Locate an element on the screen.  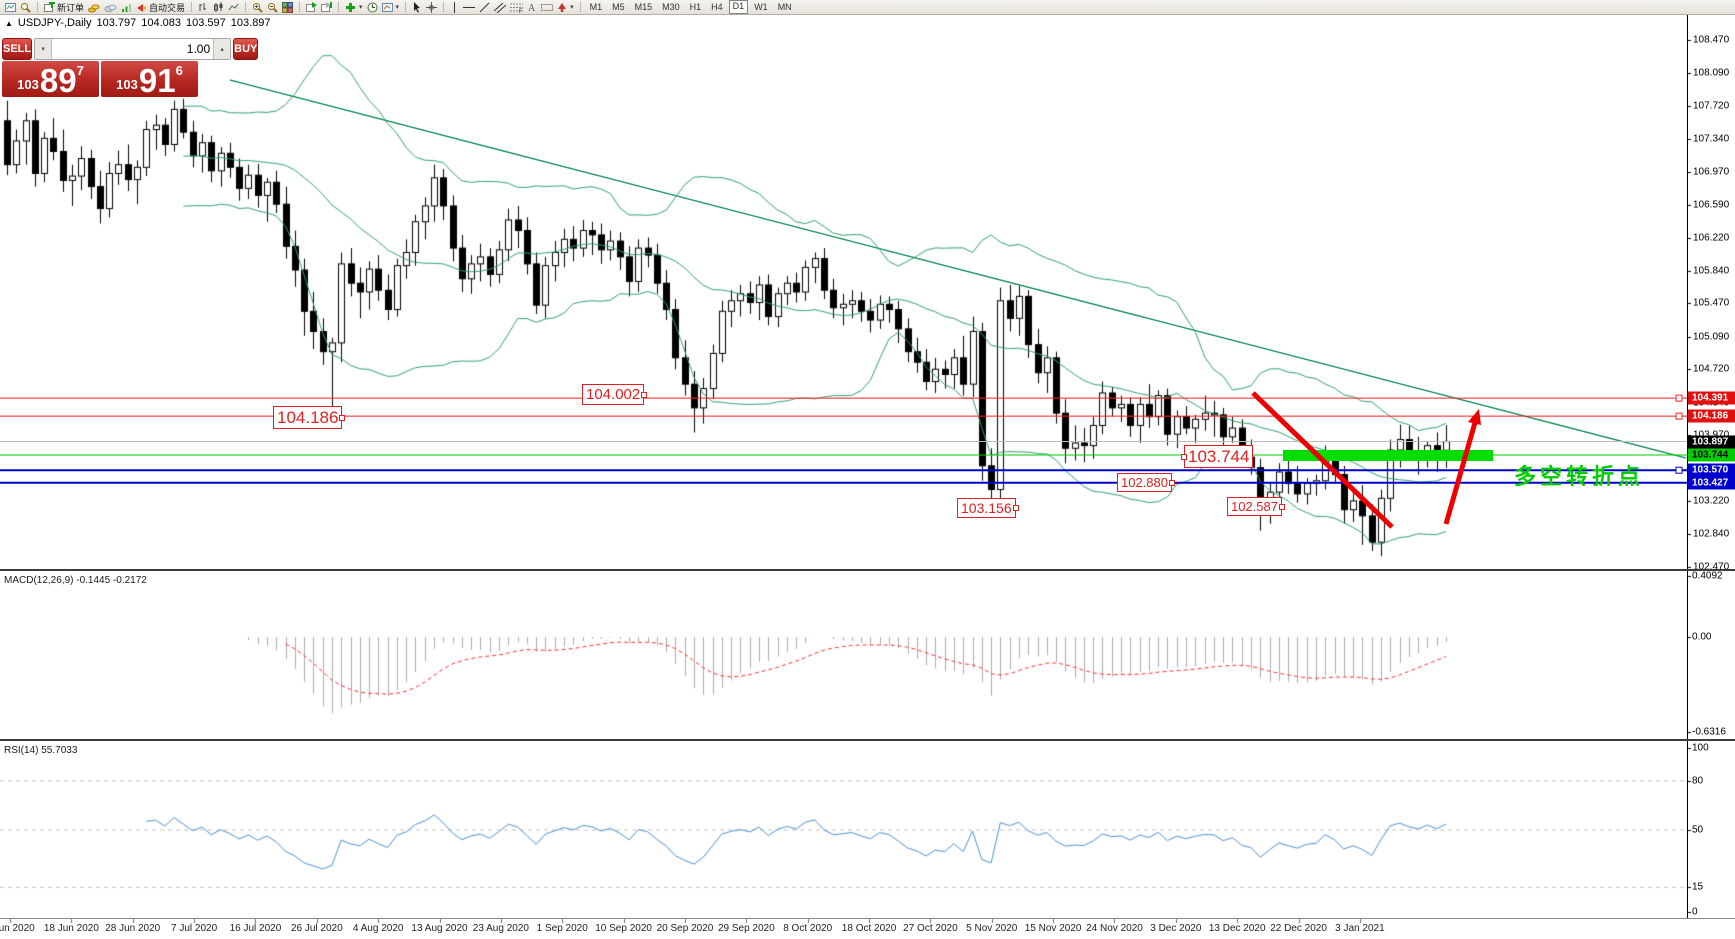
date-label: 13 Aug 2020 is located at coordinates (439, 928).